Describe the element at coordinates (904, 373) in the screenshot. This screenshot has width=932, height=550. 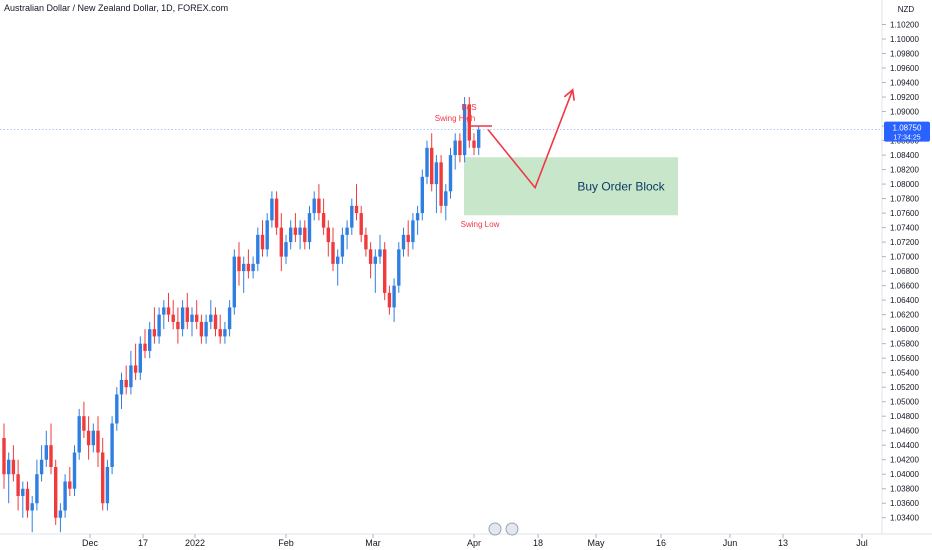
I see `price-tick-label: 1.05400` at that location.